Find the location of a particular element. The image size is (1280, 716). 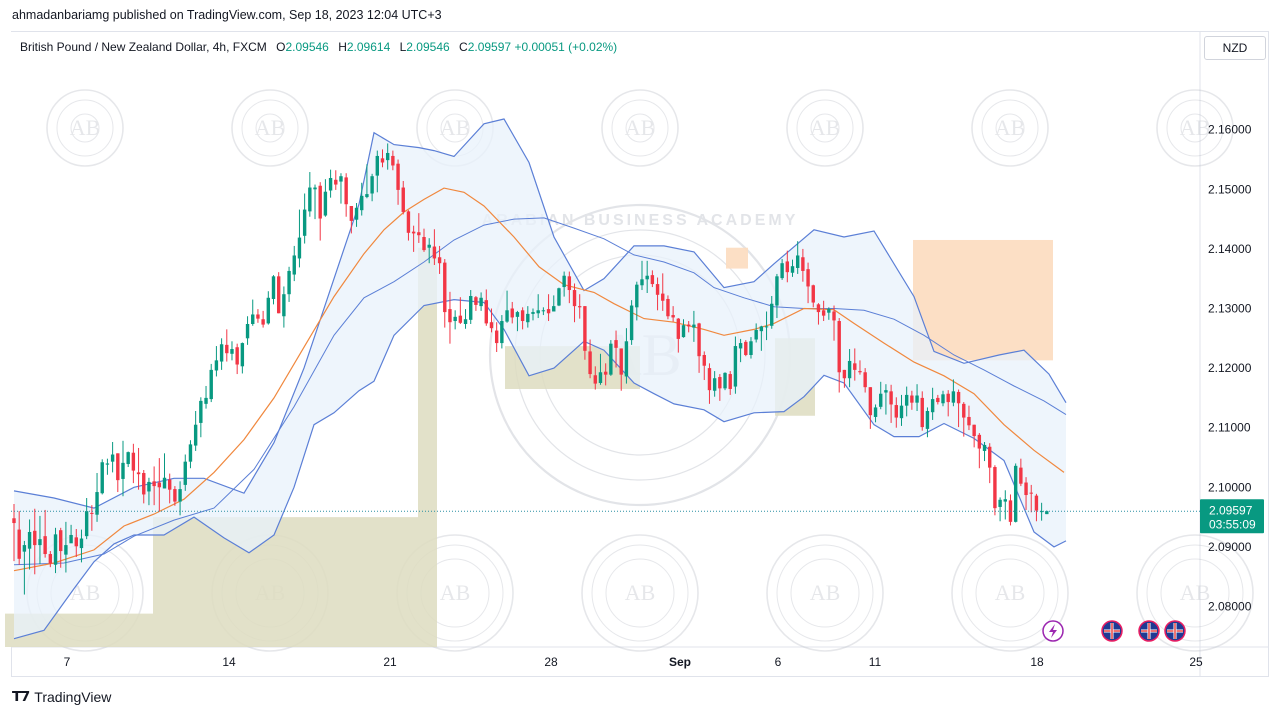

high-label: H is located at coordinates (342, 47).